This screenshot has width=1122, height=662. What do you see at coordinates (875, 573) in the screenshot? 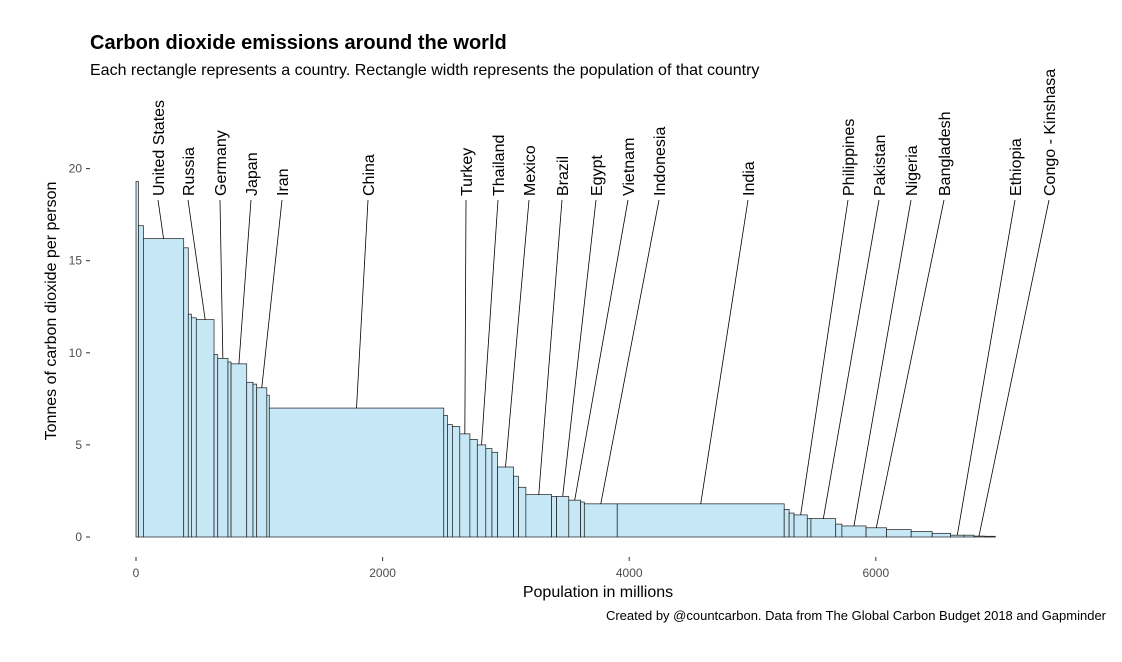
I see `x-tick-label: 6000` at bounding box center [875, 573].